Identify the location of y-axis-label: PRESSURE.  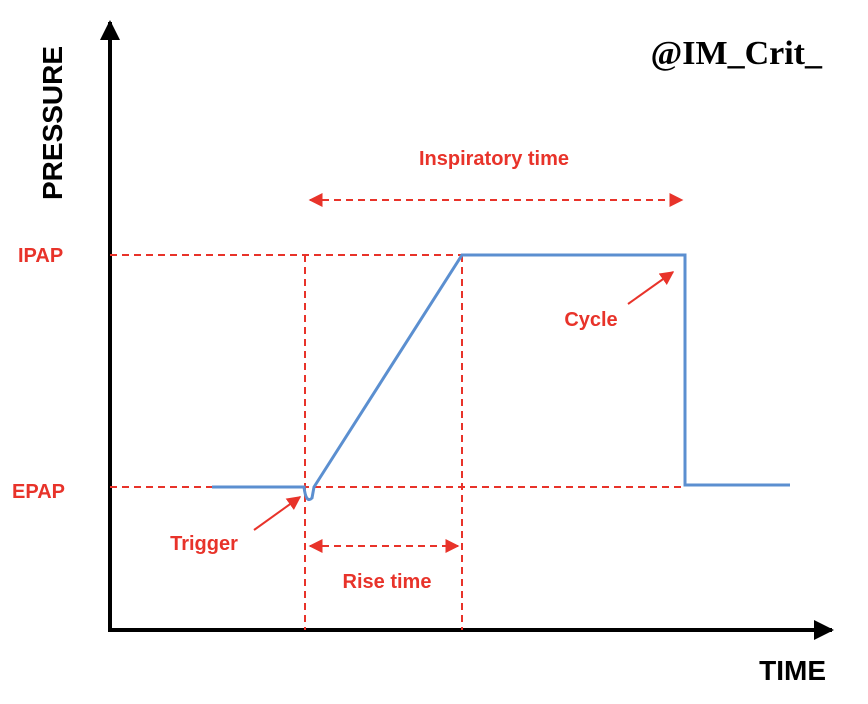
(52, 123).